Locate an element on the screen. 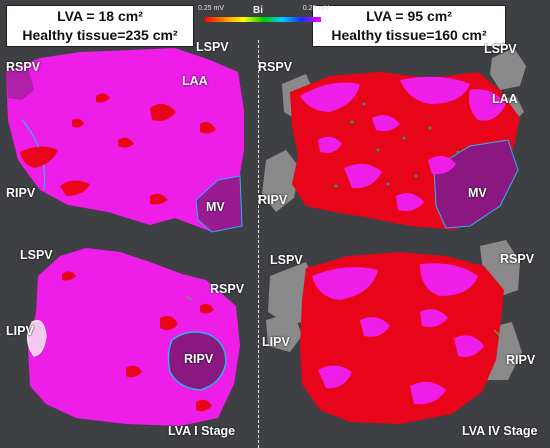 The image size is (550, 448). non-mapped-ripv-tr is located at coordinates (281, 181).